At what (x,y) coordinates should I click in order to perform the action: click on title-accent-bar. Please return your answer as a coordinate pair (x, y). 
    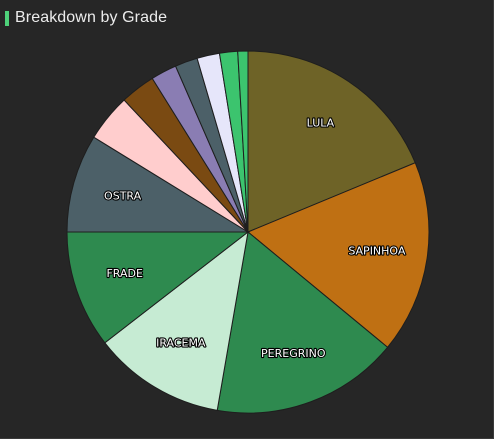
    Looking at the image, I should click on (7, 18).